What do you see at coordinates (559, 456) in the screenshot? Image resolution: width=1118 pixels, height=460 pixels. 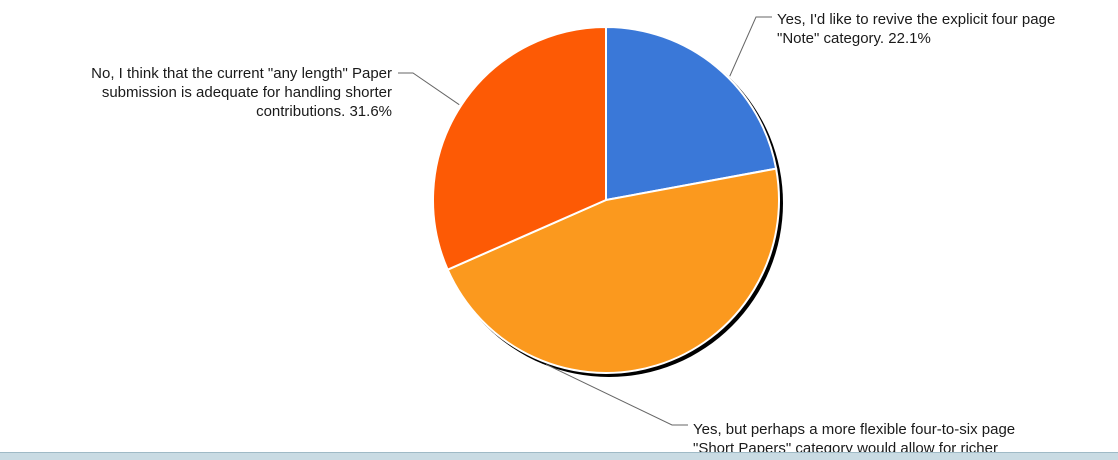 I see `bottom-bar` at bounding box center [559, 456].